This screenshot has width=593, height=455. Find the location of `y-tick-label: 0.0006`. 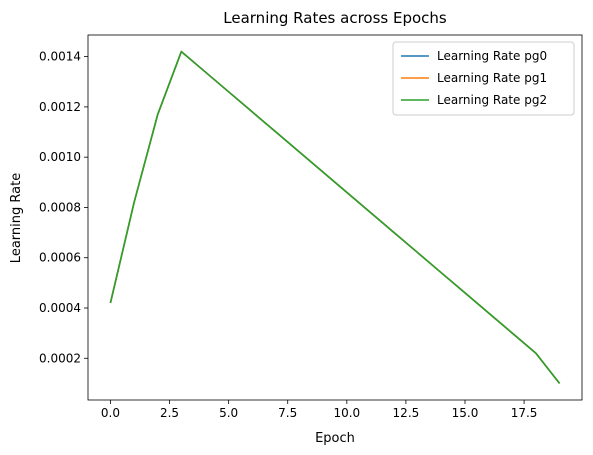

y-tick-label: 0.0006 is located at coordinates (60, 258).